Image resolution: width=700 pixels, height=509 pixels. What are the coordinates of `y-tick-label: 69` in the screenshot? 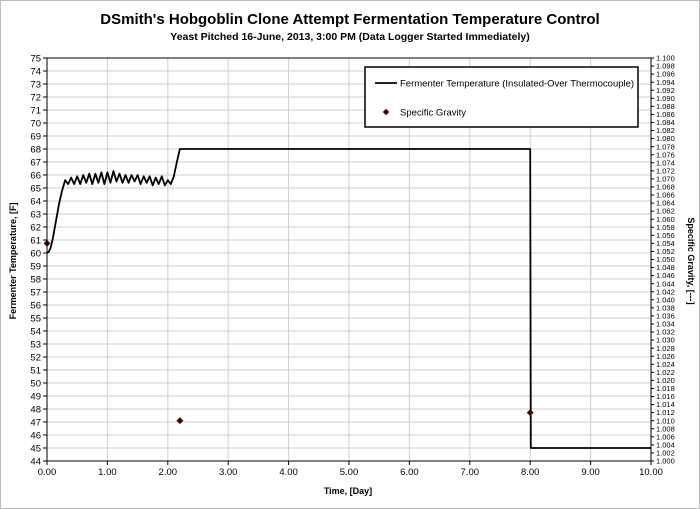 It's located at (35, 136).